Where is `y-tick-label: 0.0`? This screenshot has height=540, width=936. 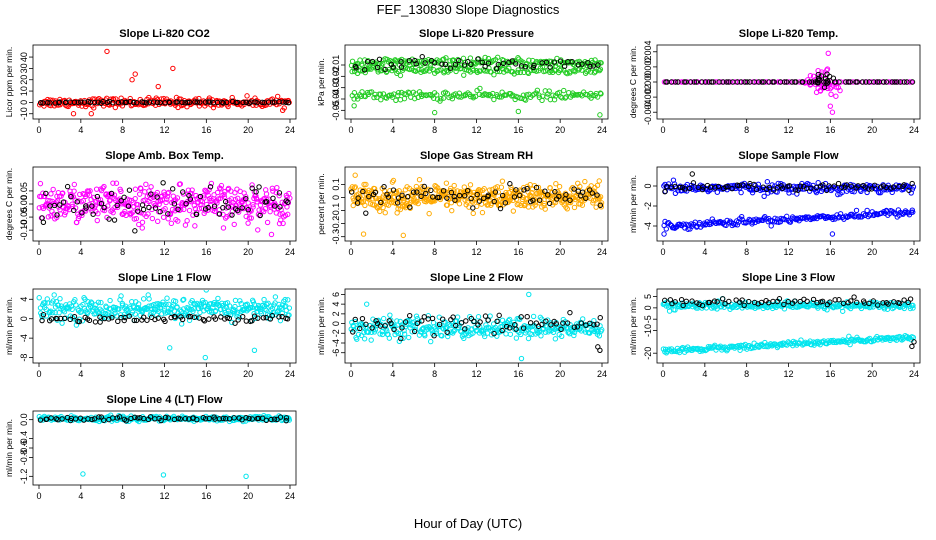
y-tick-label: 0.0 is located at coordinates (24, 419).